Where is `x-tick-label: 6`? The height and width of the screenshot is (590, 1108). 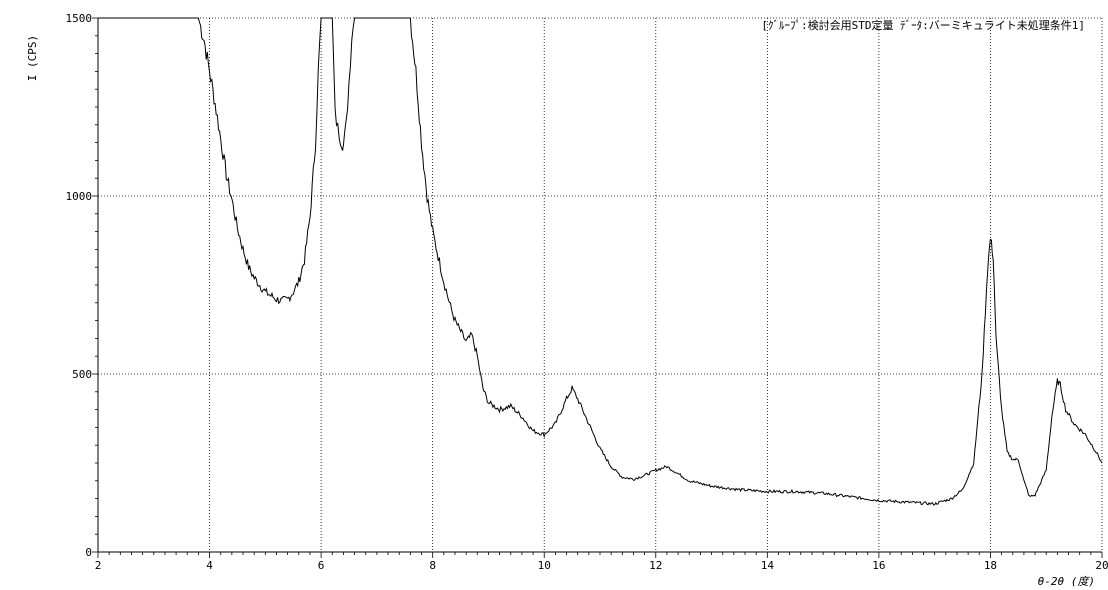 x-tick-label: 6 is located at coordinates (321, 565).